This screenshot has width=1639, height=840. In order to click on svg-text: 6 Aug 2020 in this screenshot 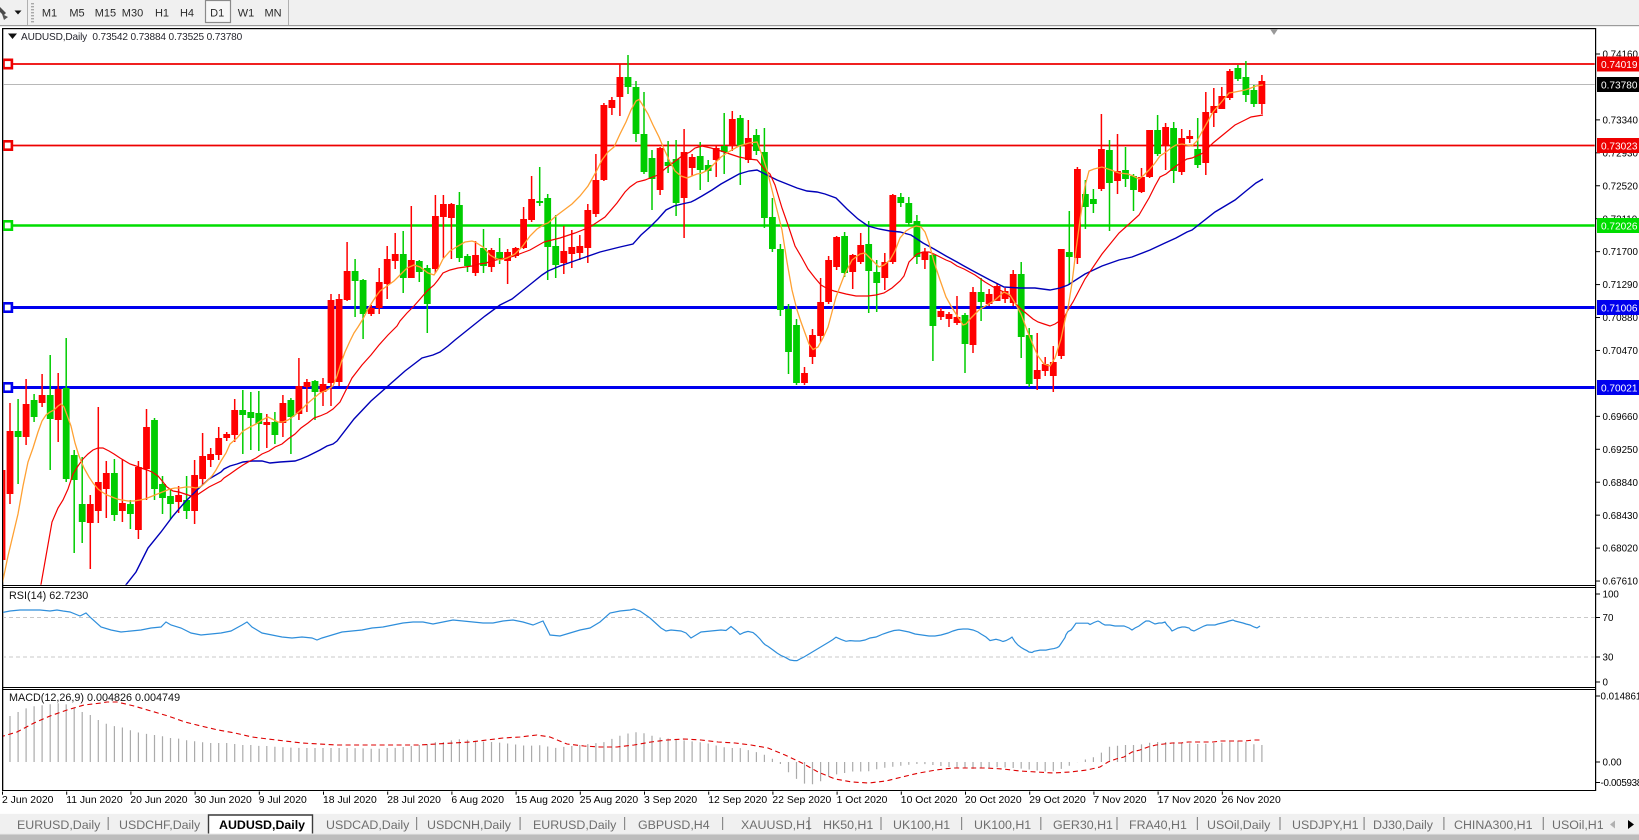, I will do `click(477, 800)`.